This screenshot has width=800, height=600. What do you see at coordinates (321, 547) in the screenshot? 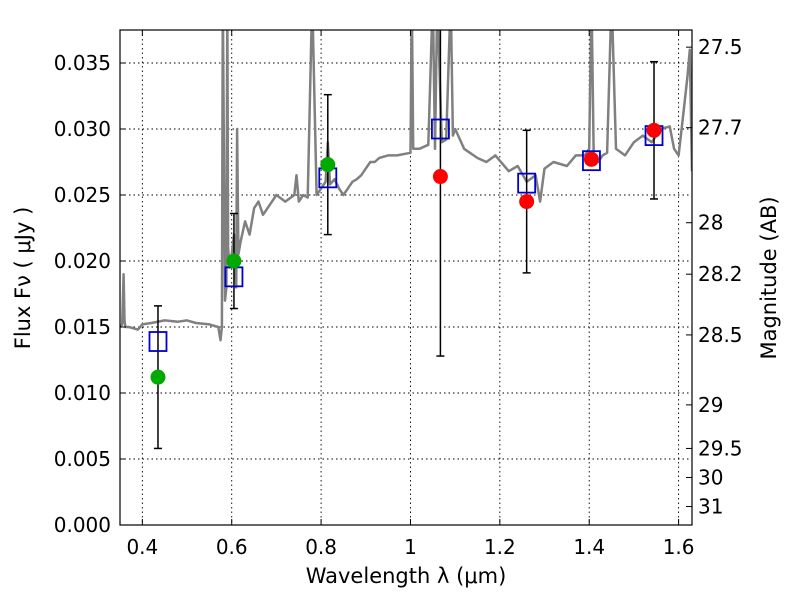
I see `x-tick-label: 0.8` at bounding box center [321, 547].